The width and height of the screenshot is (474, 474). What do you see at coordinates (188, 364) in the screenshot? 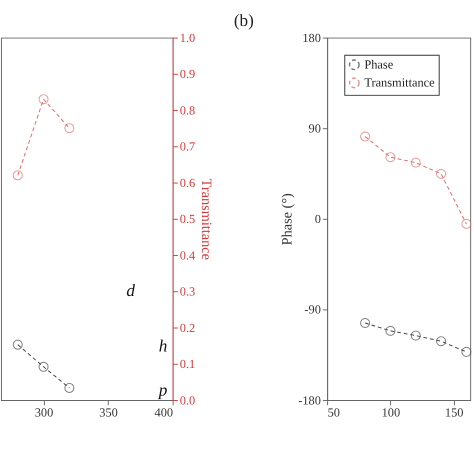
I see `y2-tick-label: 0.1` at bounding box center [188, 364].